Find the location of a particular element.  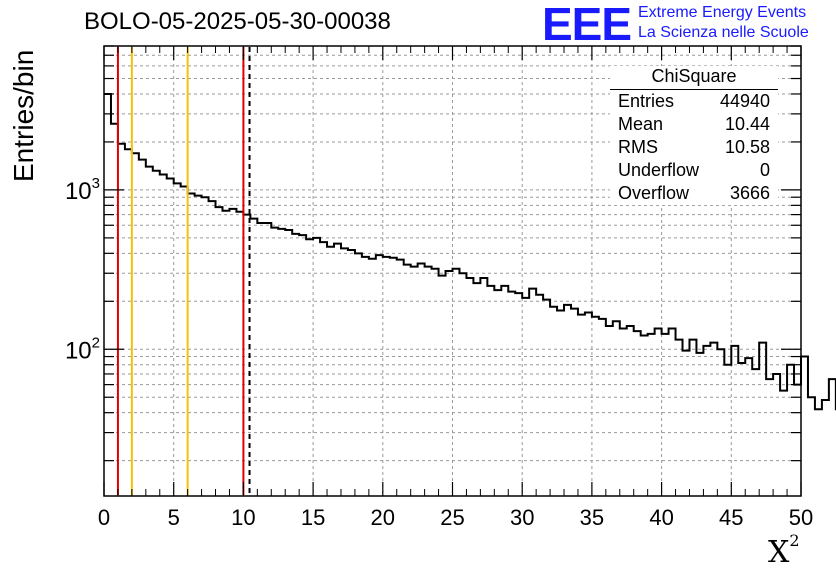

x-tick-label: 15 is located at coordinates (313, 517).